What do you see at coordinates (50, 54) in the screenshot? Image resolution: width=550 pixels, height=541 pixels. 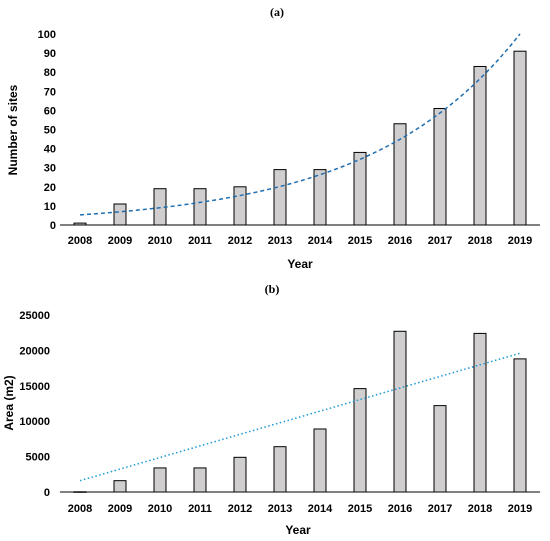 I see `y-tick-label: 90` at bounding box center [50, 54].